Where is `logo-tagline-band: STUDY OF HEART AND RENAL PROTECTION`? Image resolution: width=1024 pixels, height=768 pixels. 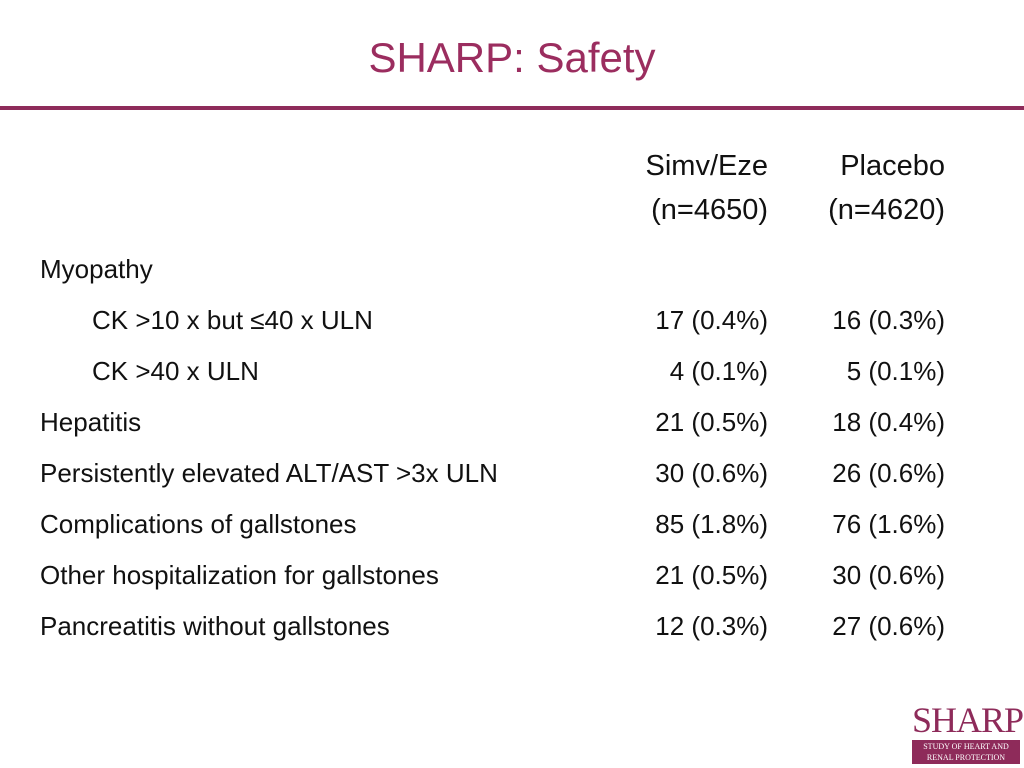
logo-tagline-band: STUDY OF HEART AND RENAL PROTECTION is located at coordinates (966, 752).